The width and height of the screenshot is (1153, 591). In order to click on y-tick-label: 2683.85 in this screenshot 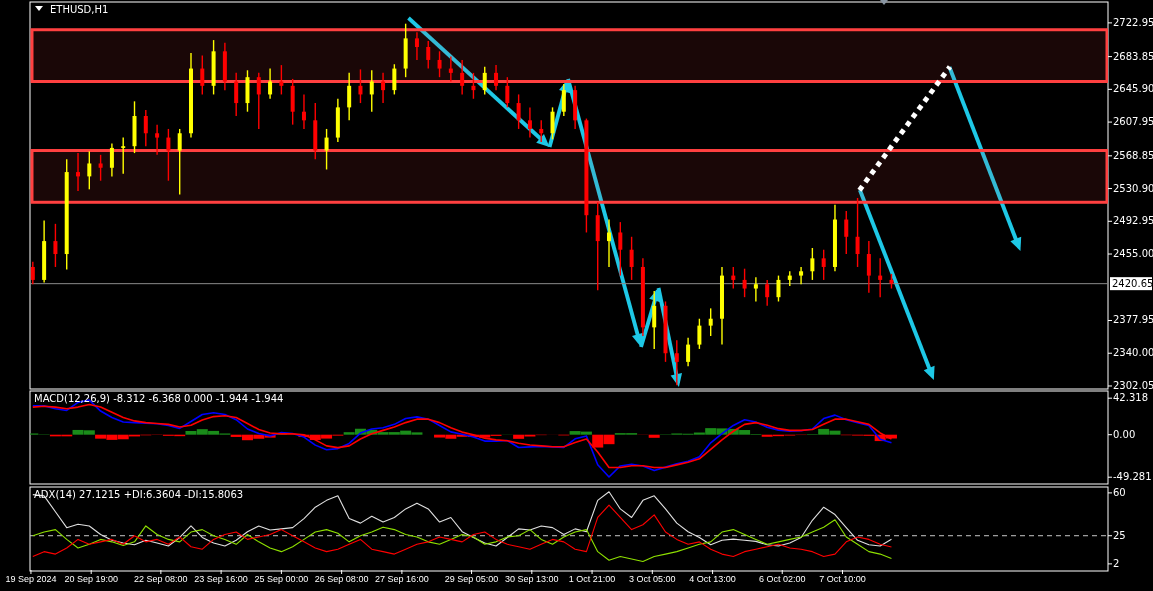, I will do `click(1133, 56)`.